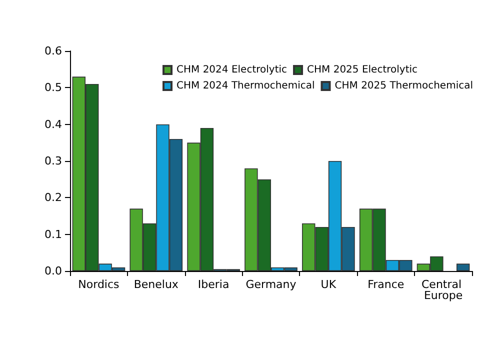 This screenshot has width=500, height=353. What do you see at coordinates (386, 284) in the screenshot?
I see `x-tick-label: France` at bounding box center [386, 284].